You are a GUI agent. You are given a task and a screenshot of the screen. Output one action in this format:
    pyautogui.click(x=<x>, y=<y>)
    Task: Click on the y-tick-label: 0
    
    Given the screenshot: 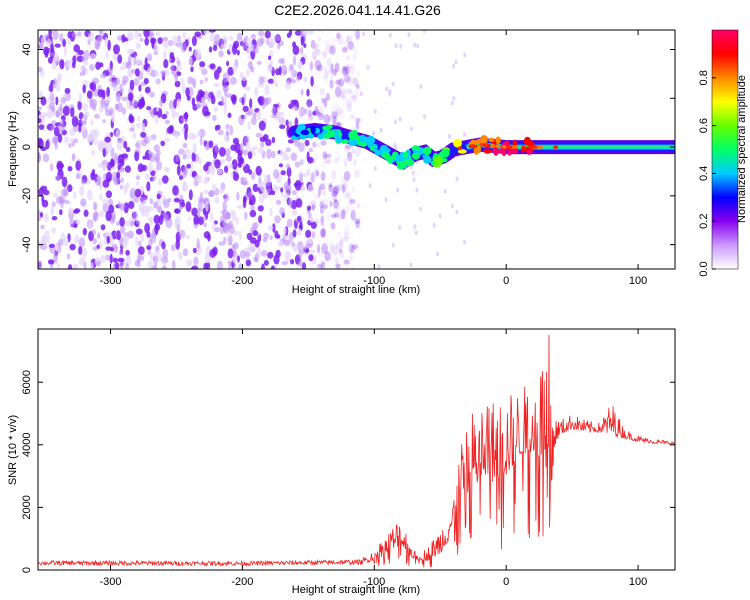 What is the action you would take?
    pyautogui.click(x=27, y=147)
    